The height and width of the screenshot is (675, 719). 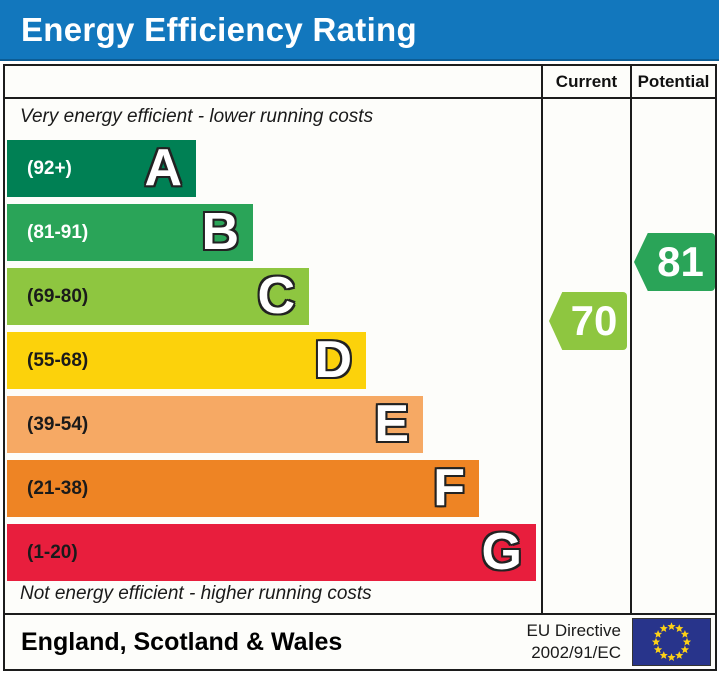 What do you see at coordinates (101, 168) in the screenshot?
I see `rating-band-a: (92+) A` at bounding box center [101, 168].